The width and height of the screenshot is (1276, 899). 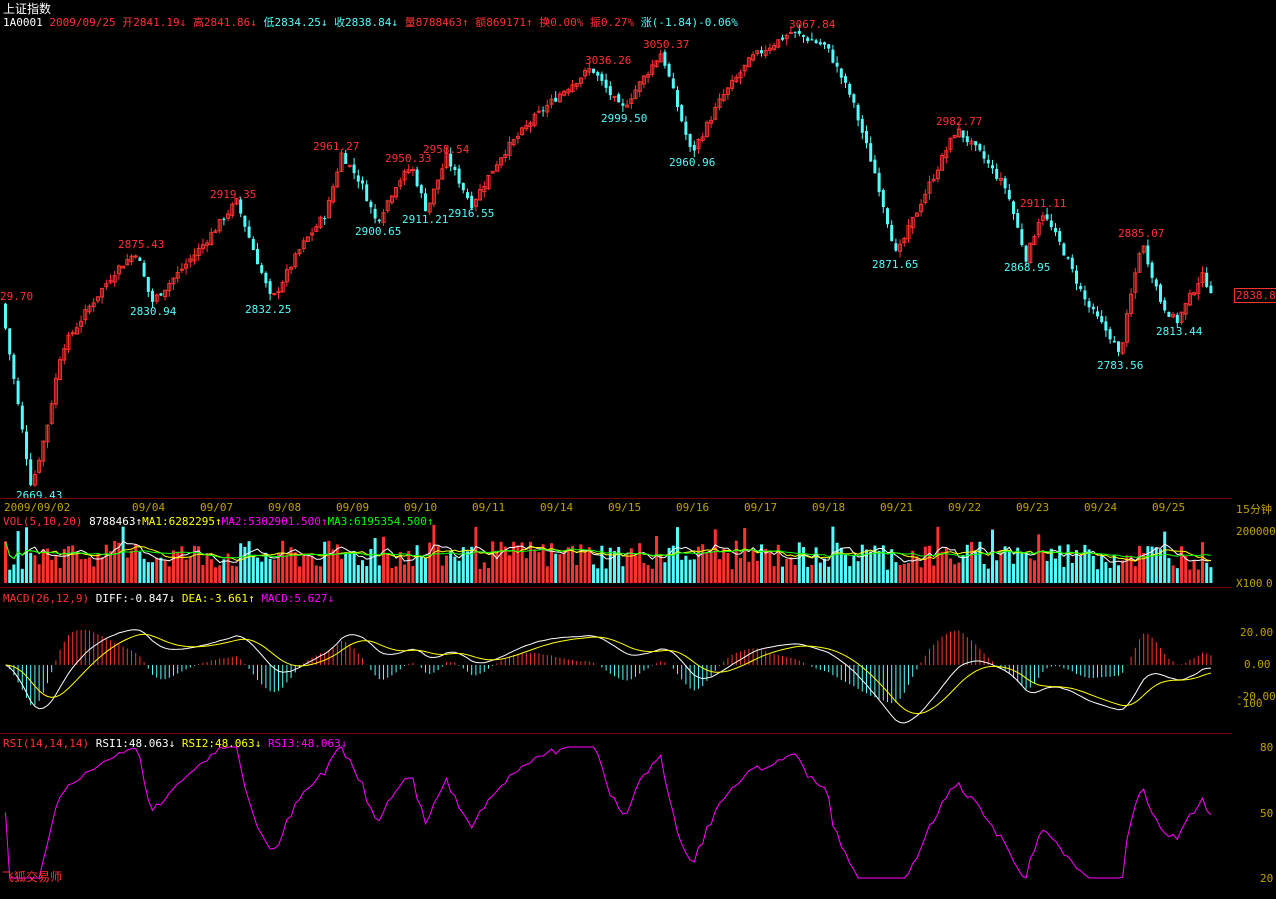 What do you see at coordinates (612, 22) in the screenshot?
I see `amplitude: 振0.27%` at bounding box center [612, 22].